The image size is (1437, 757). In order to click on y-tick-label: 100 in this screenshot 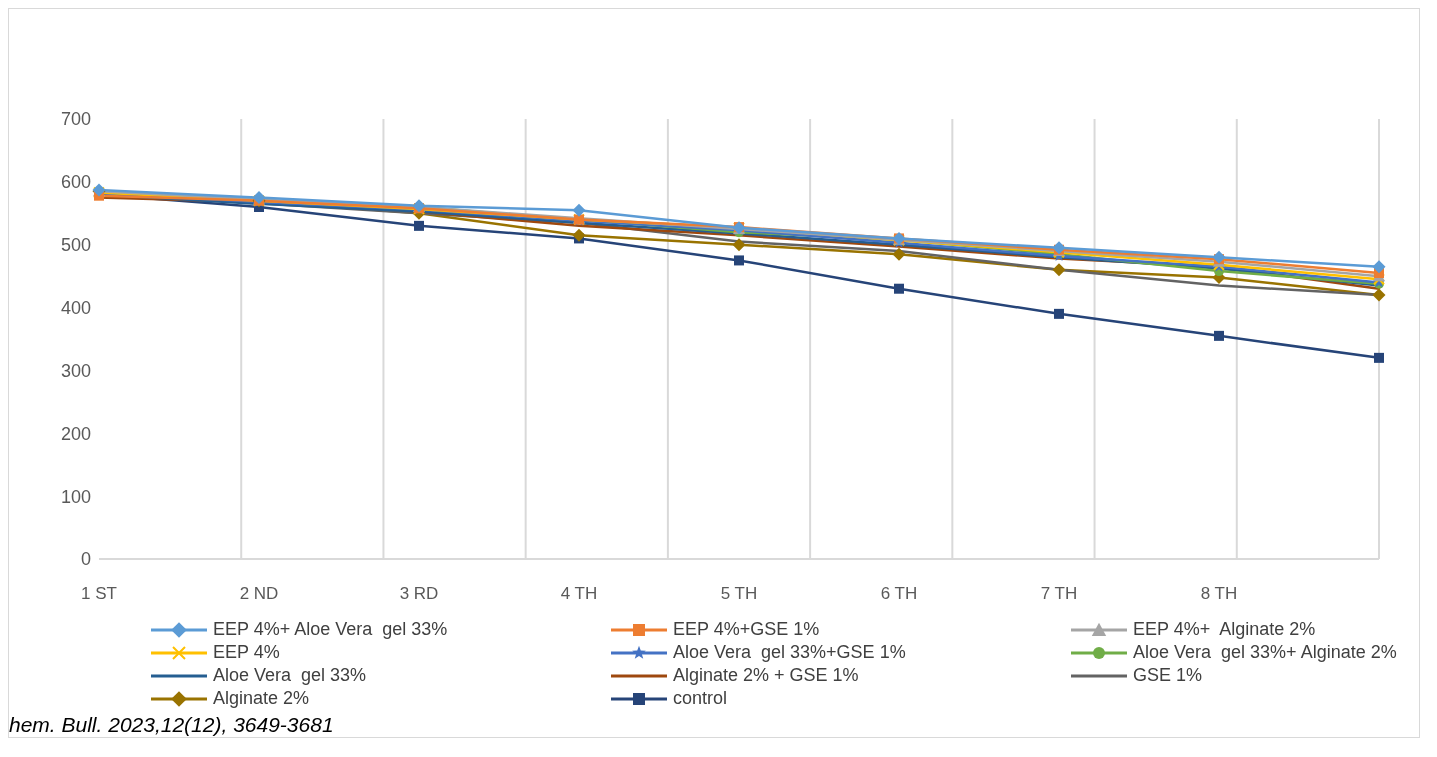, I will do `click(75, 496)`.